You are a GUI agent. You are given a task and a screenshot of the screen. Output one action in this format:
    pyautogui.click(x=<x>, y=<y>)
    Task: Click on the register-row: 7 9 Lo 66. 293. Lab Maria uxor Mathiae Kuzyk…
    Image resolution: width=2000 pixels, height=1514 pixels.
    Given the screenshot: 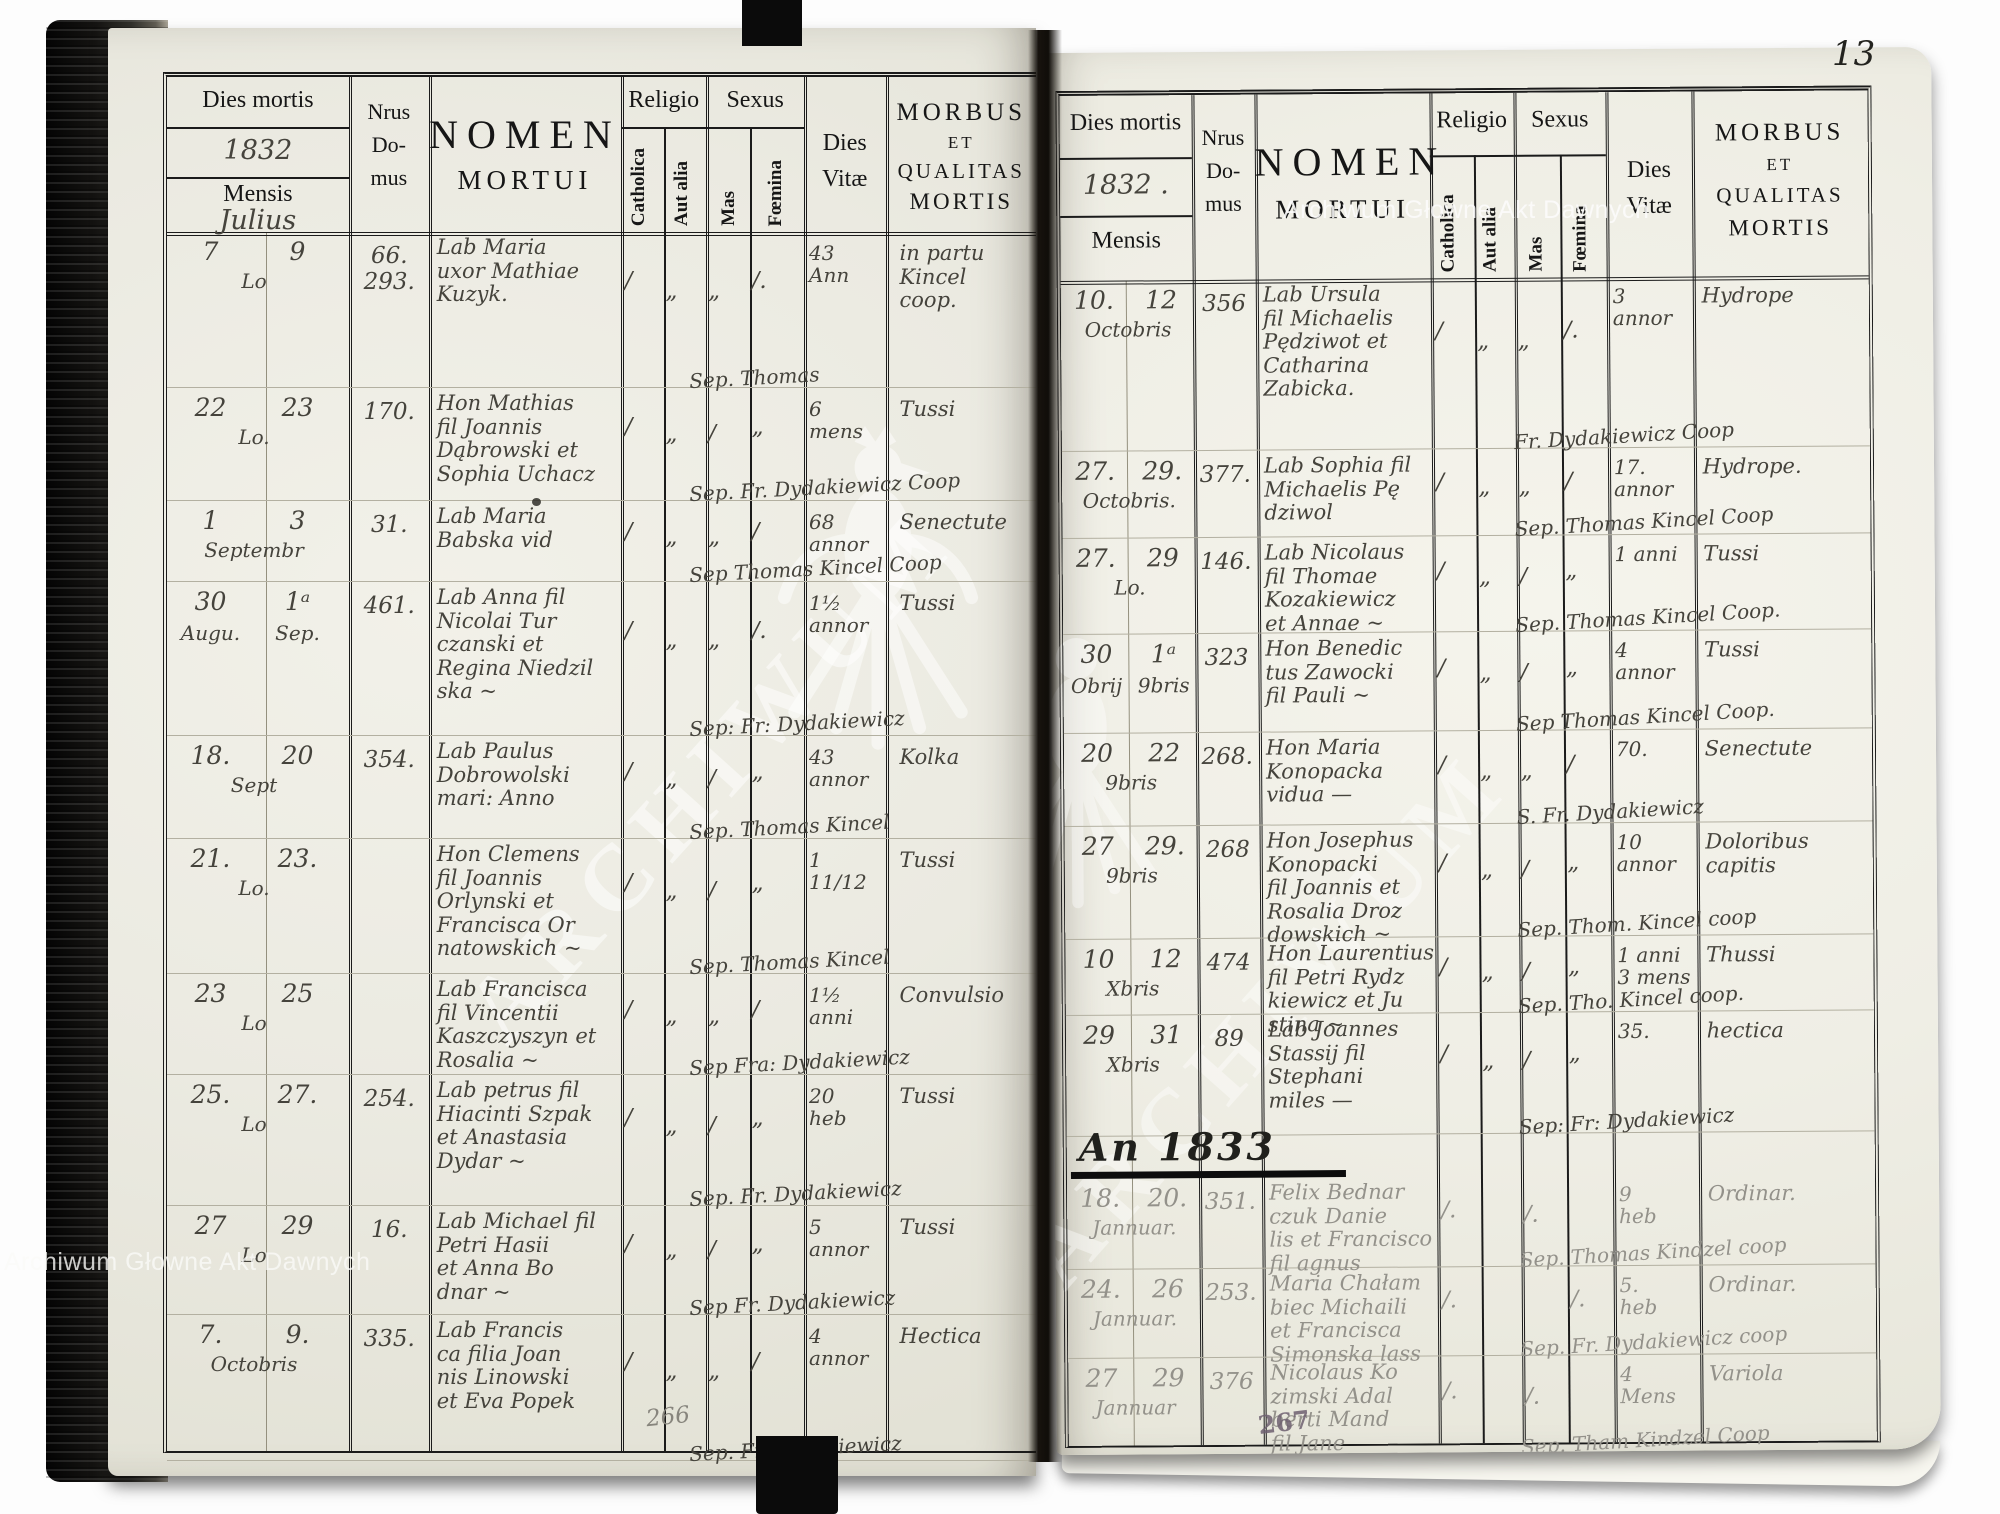 What is the action you would take?
    pyautogui.click(x=601, y=312)
    